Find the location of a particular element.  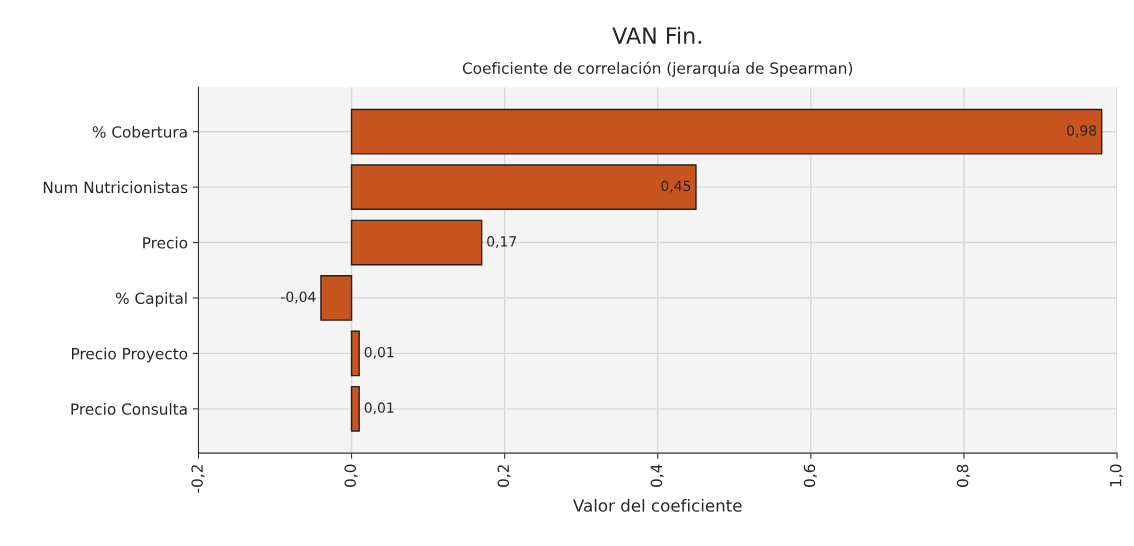

x-tick-label: 0,6 is located at coordinates (810, 475).